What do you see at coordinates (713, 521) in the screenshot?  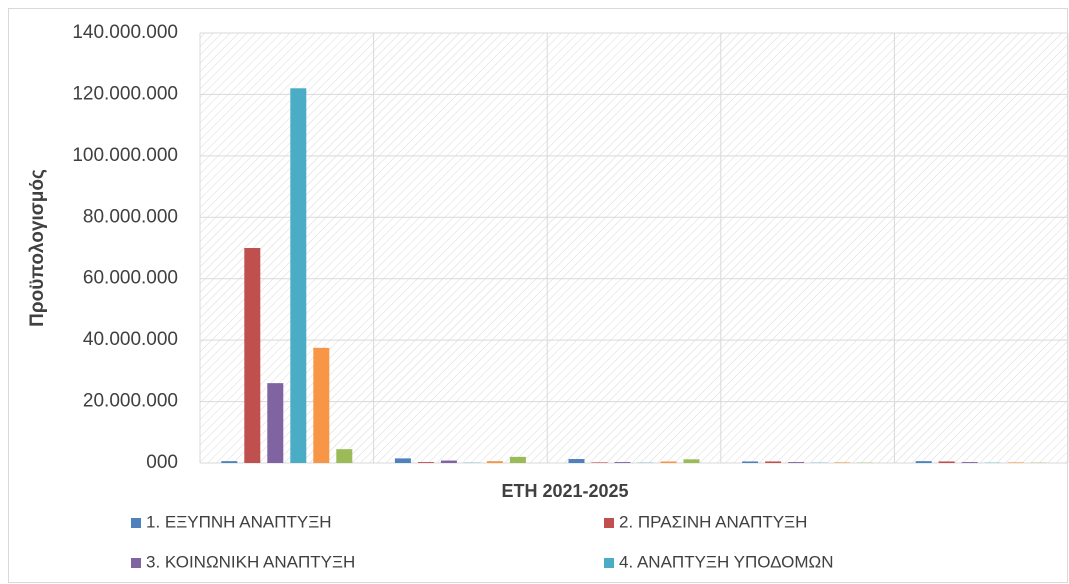 I see `legend-label: 2. ΠΡΑΣΙΝΗ ΑΝΑΠΤΥΞΗ` at bounding box center [713, 521].